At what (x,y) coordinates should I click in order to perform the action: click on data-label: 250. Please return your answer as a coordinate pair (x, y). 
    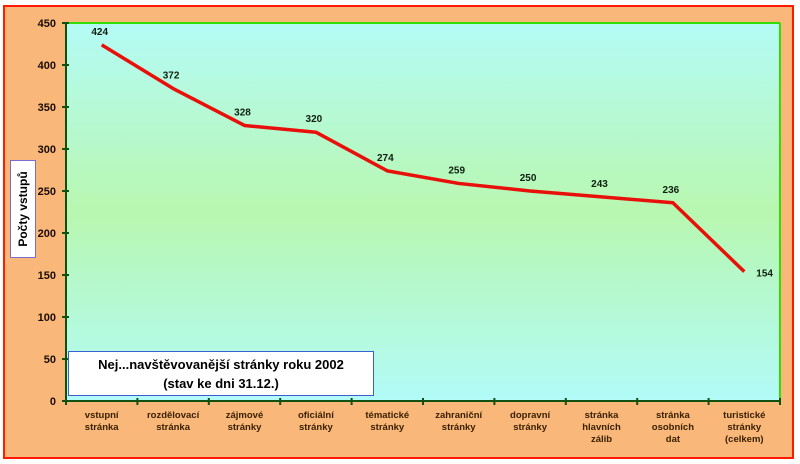
    Looking at the image, I should click on (528, 178).